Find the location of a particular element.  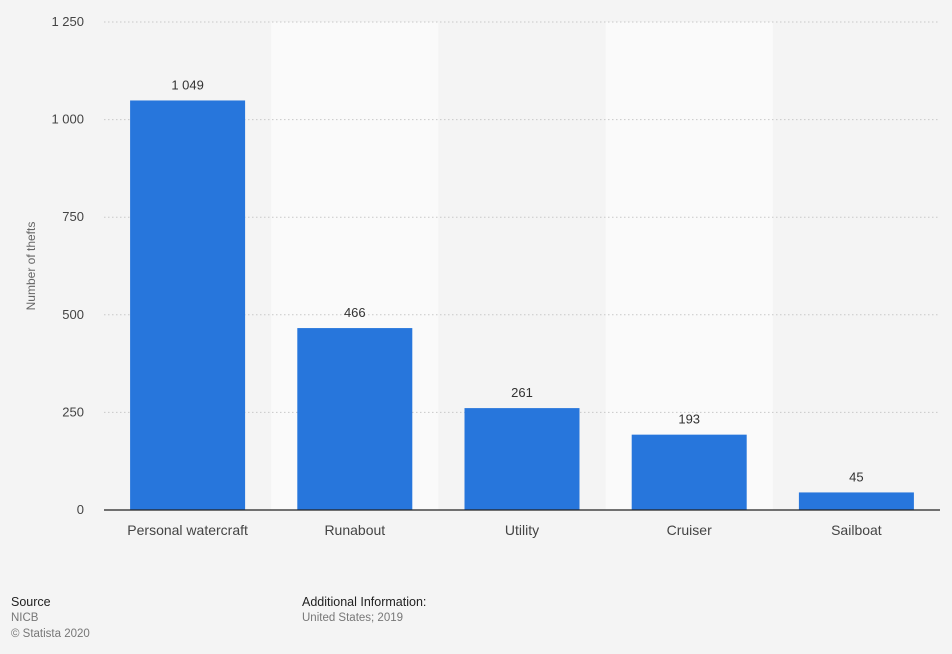

x-tick-label: Sailboat is located at coordinates (856, 530).